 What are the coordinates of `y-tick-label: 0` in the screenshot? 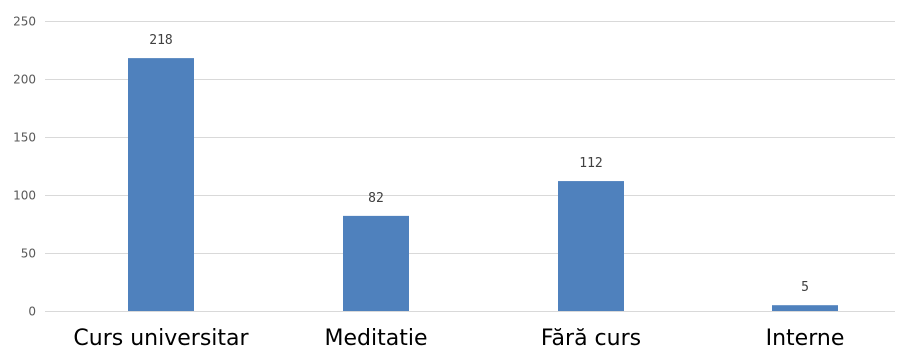 It's located at (32, 312).